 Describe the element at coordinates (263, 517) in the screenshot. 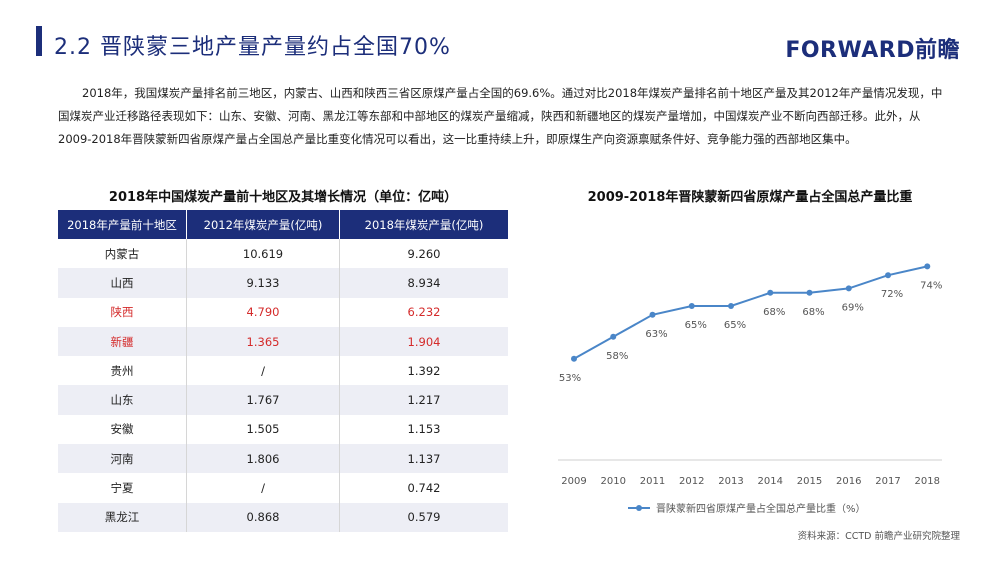

I see `cell-2012: 0.868` at that location.